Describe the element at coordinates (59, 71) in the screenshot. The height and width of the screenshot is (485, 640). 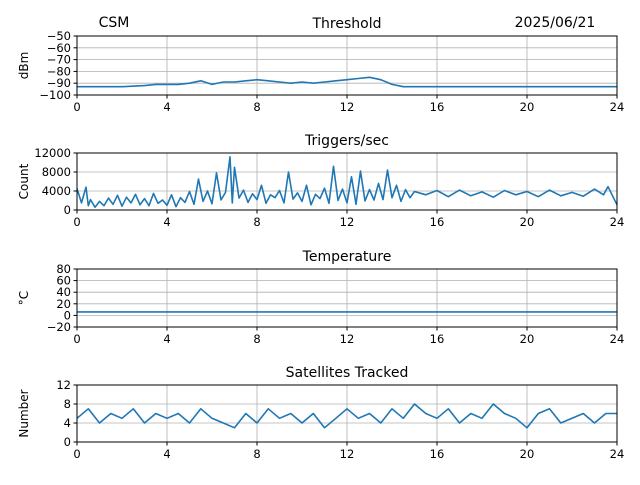
I see `y-tick-label: −80` at that location.